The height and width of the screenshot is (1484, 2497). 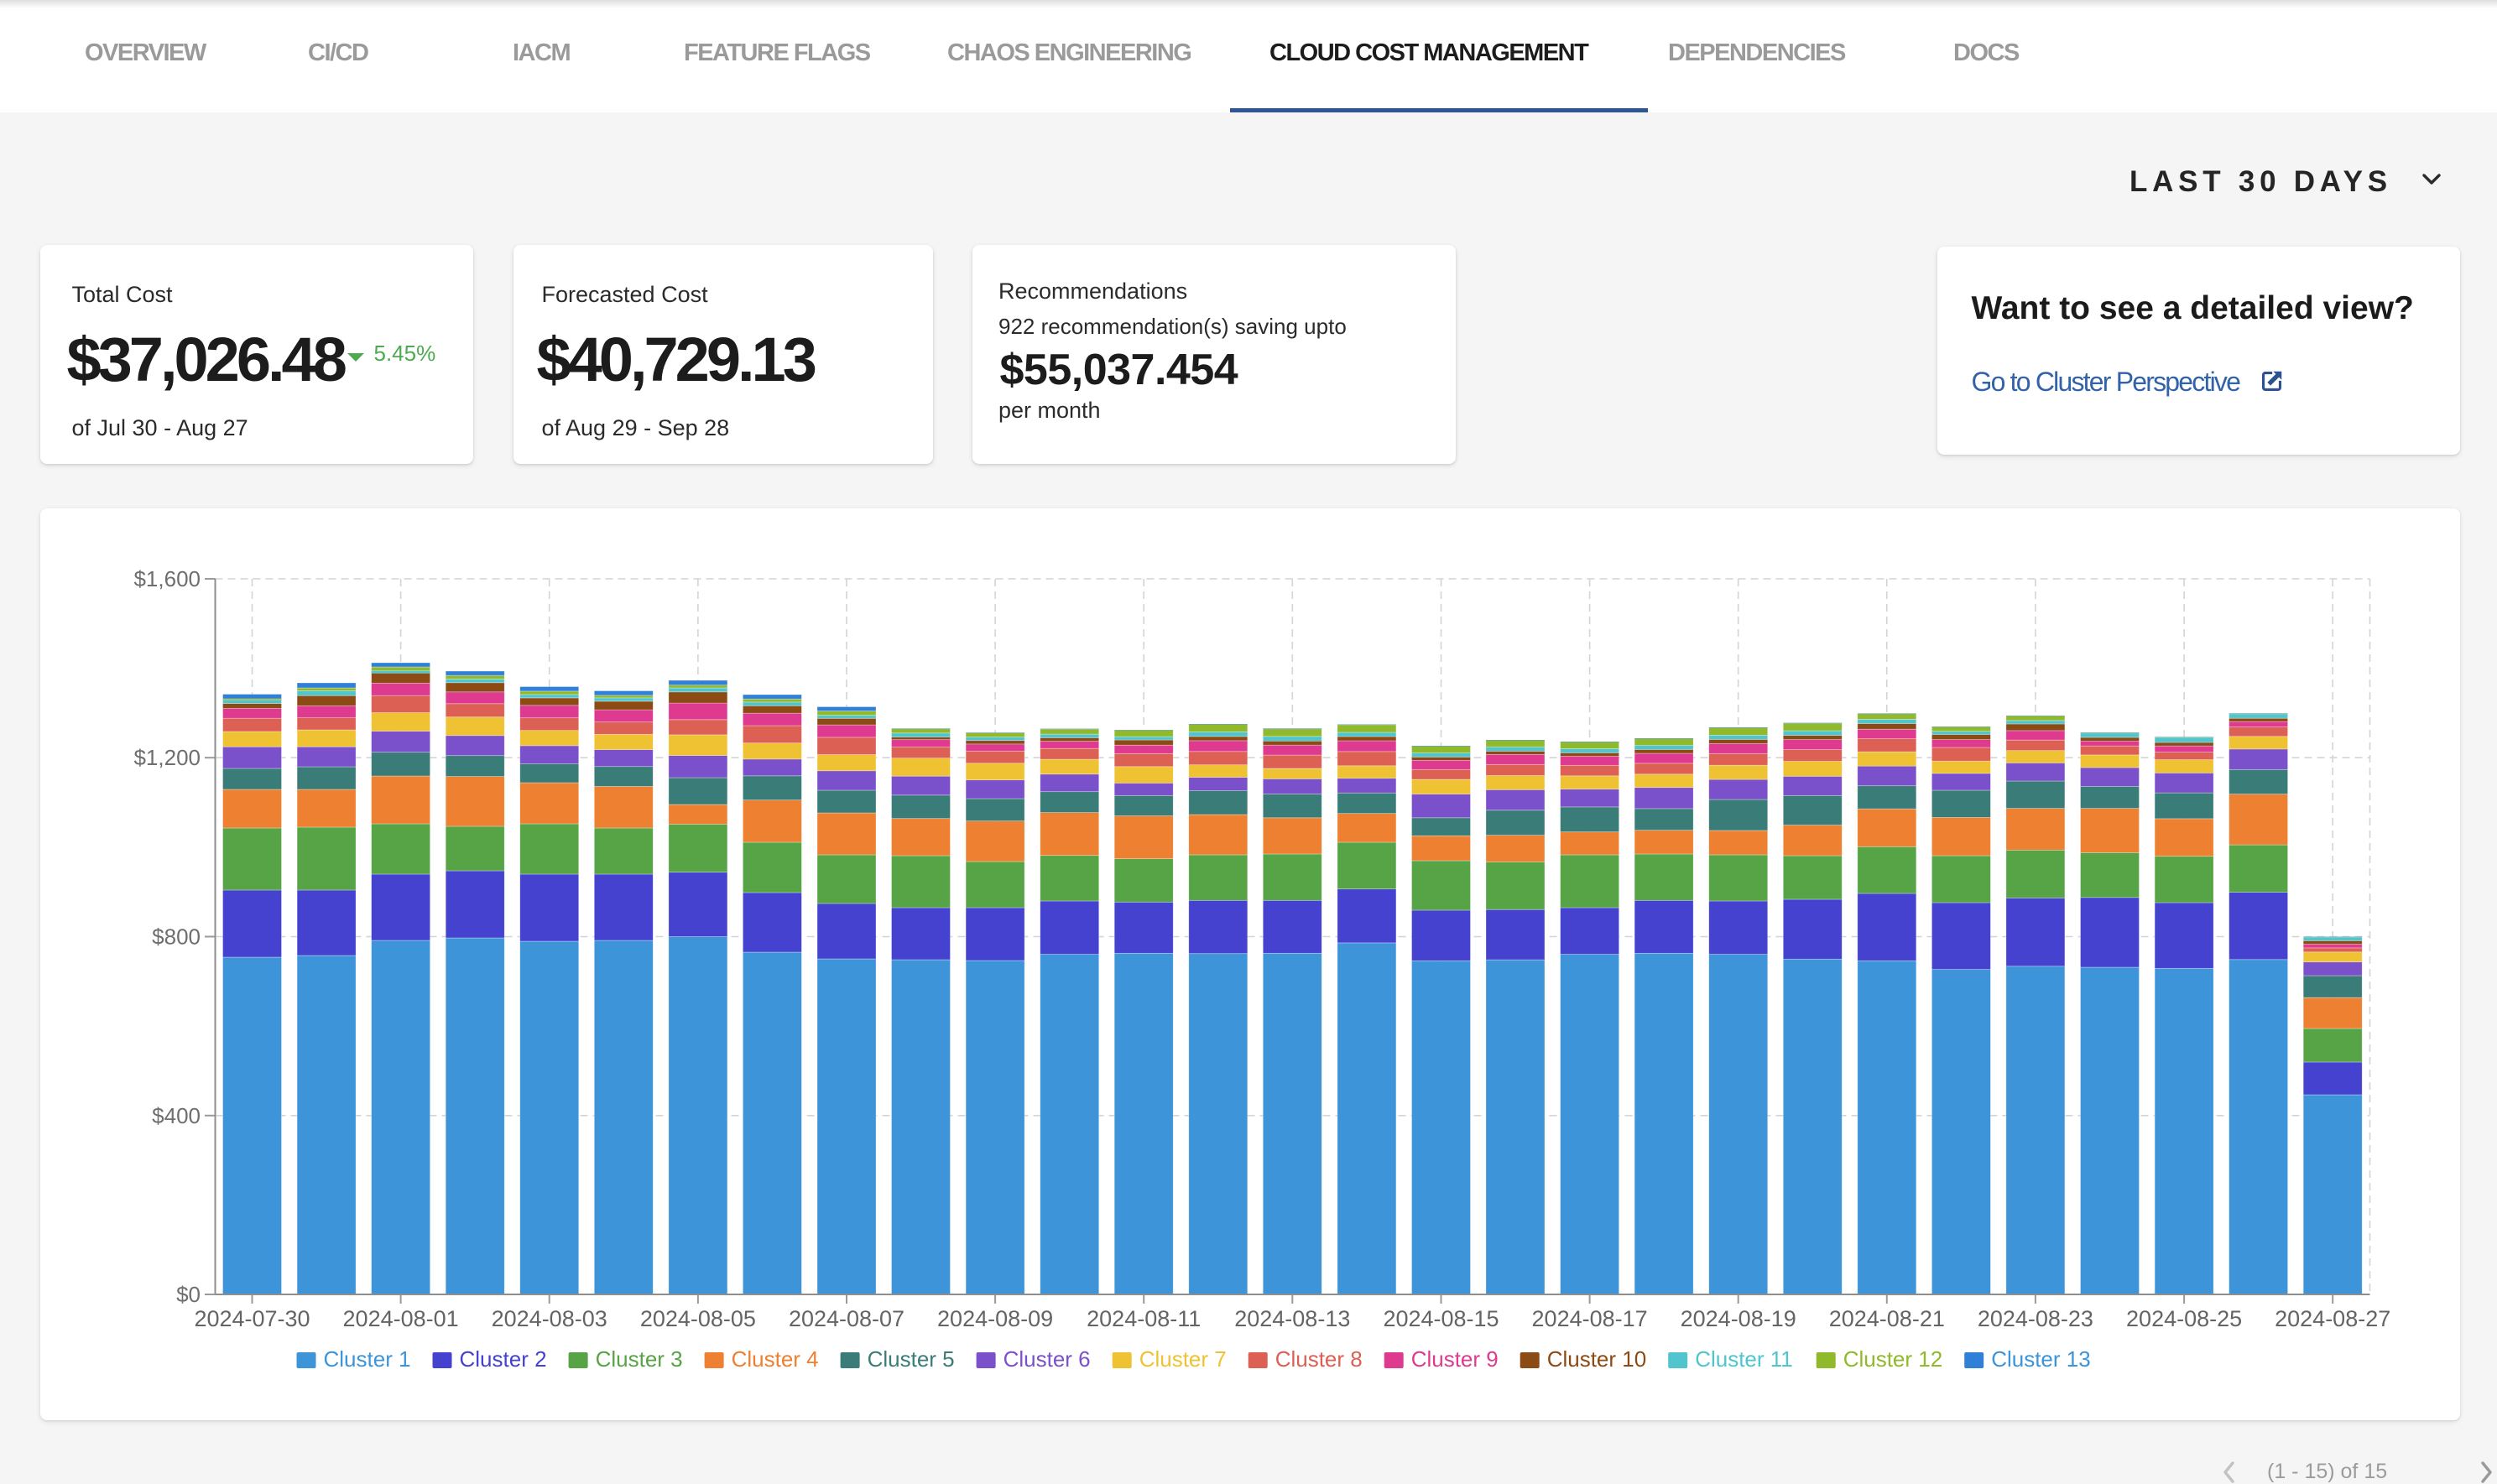 I want to click on svg-text: $400, so click(x=176, y=1115).